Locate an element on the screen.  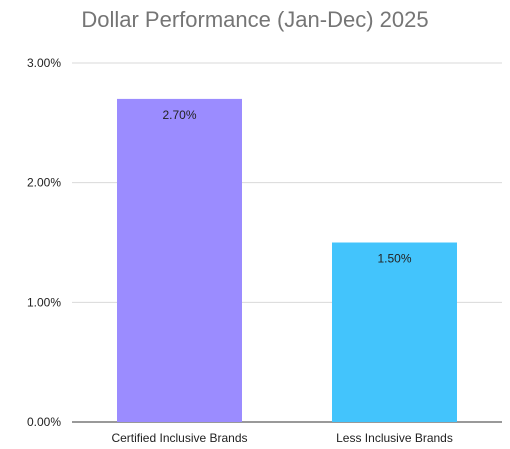
bar is located at coordinates (394, 332).